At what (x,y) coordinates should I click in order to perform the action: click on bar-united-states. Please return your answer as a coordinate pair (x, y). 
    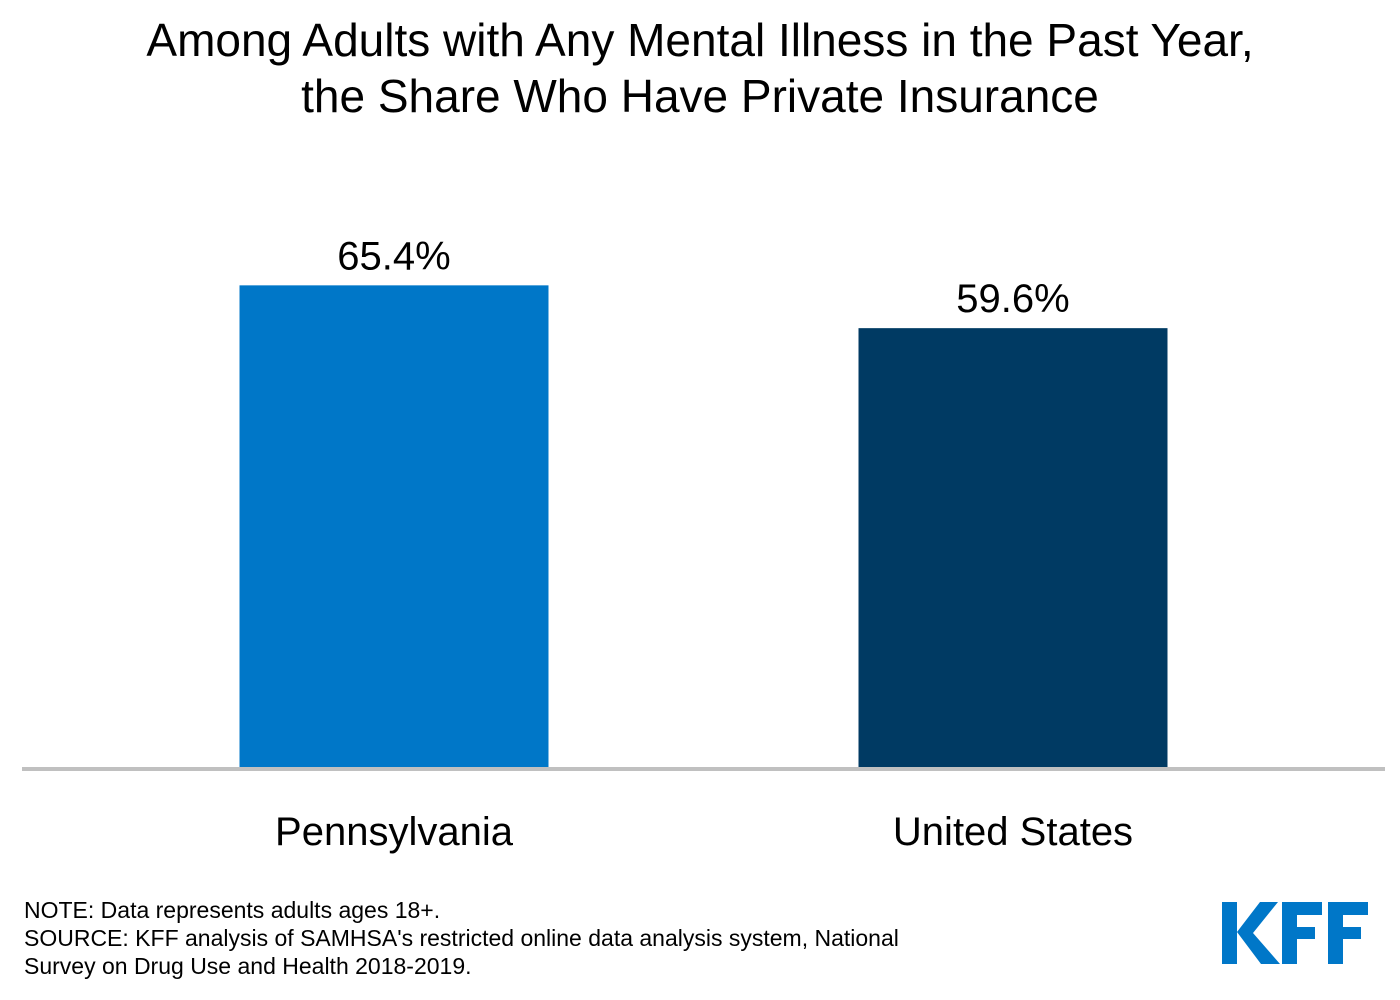
    Looking at the image, I should click on (1013, 548).